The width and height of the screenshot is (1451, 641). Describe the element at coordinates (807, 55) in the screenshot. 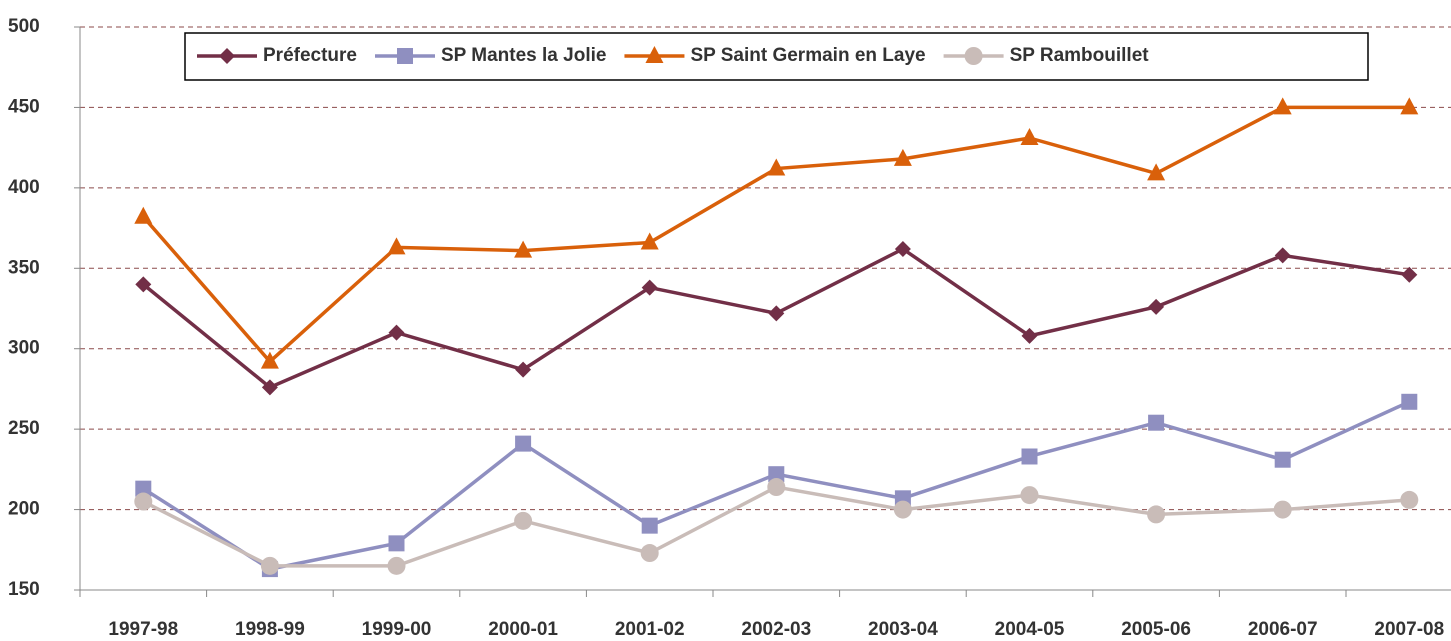

I see `legend-label: SP Saint Germain en Laye` at that location.